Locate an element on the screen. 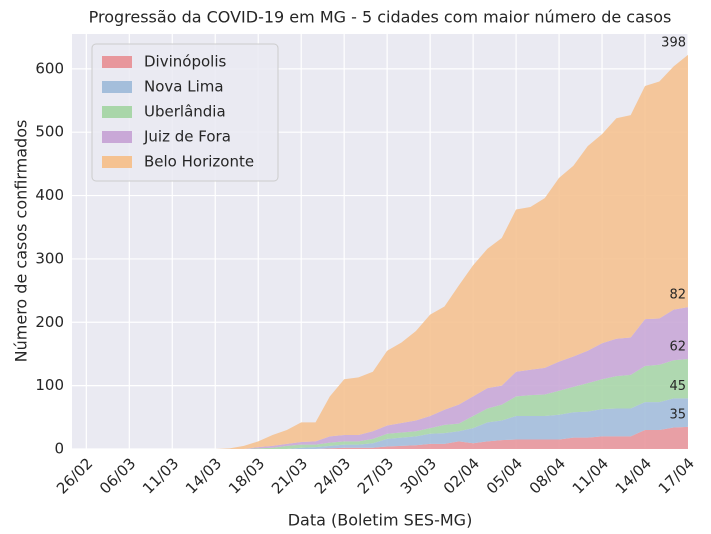 The width and height of the screenshot is (711, 534). y-tick-label: 200 is located at coordinates (49, 322).